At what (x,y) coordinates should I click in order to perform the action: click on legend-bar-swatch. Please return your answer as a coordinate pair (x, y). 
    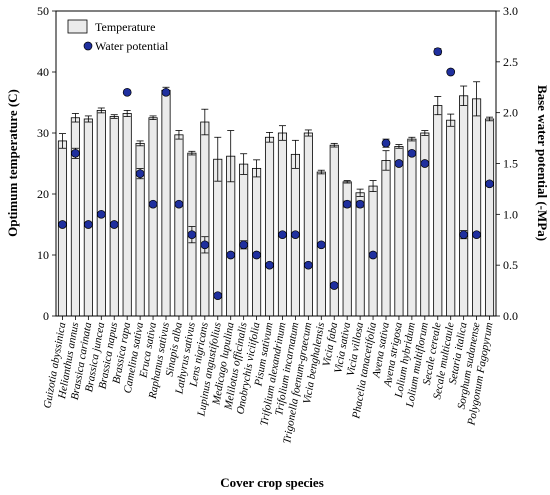
    Looking at the image, I should click on (77, 26).